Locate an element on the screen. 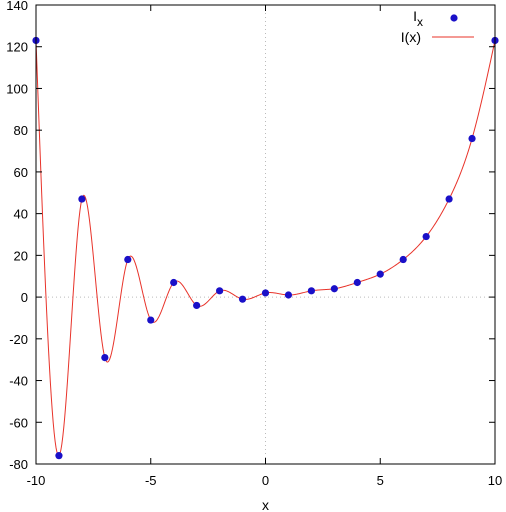 The height and width of the screenshot is (512, 506). legend-label-curve: I(x) is located at coordinates (411, 37).